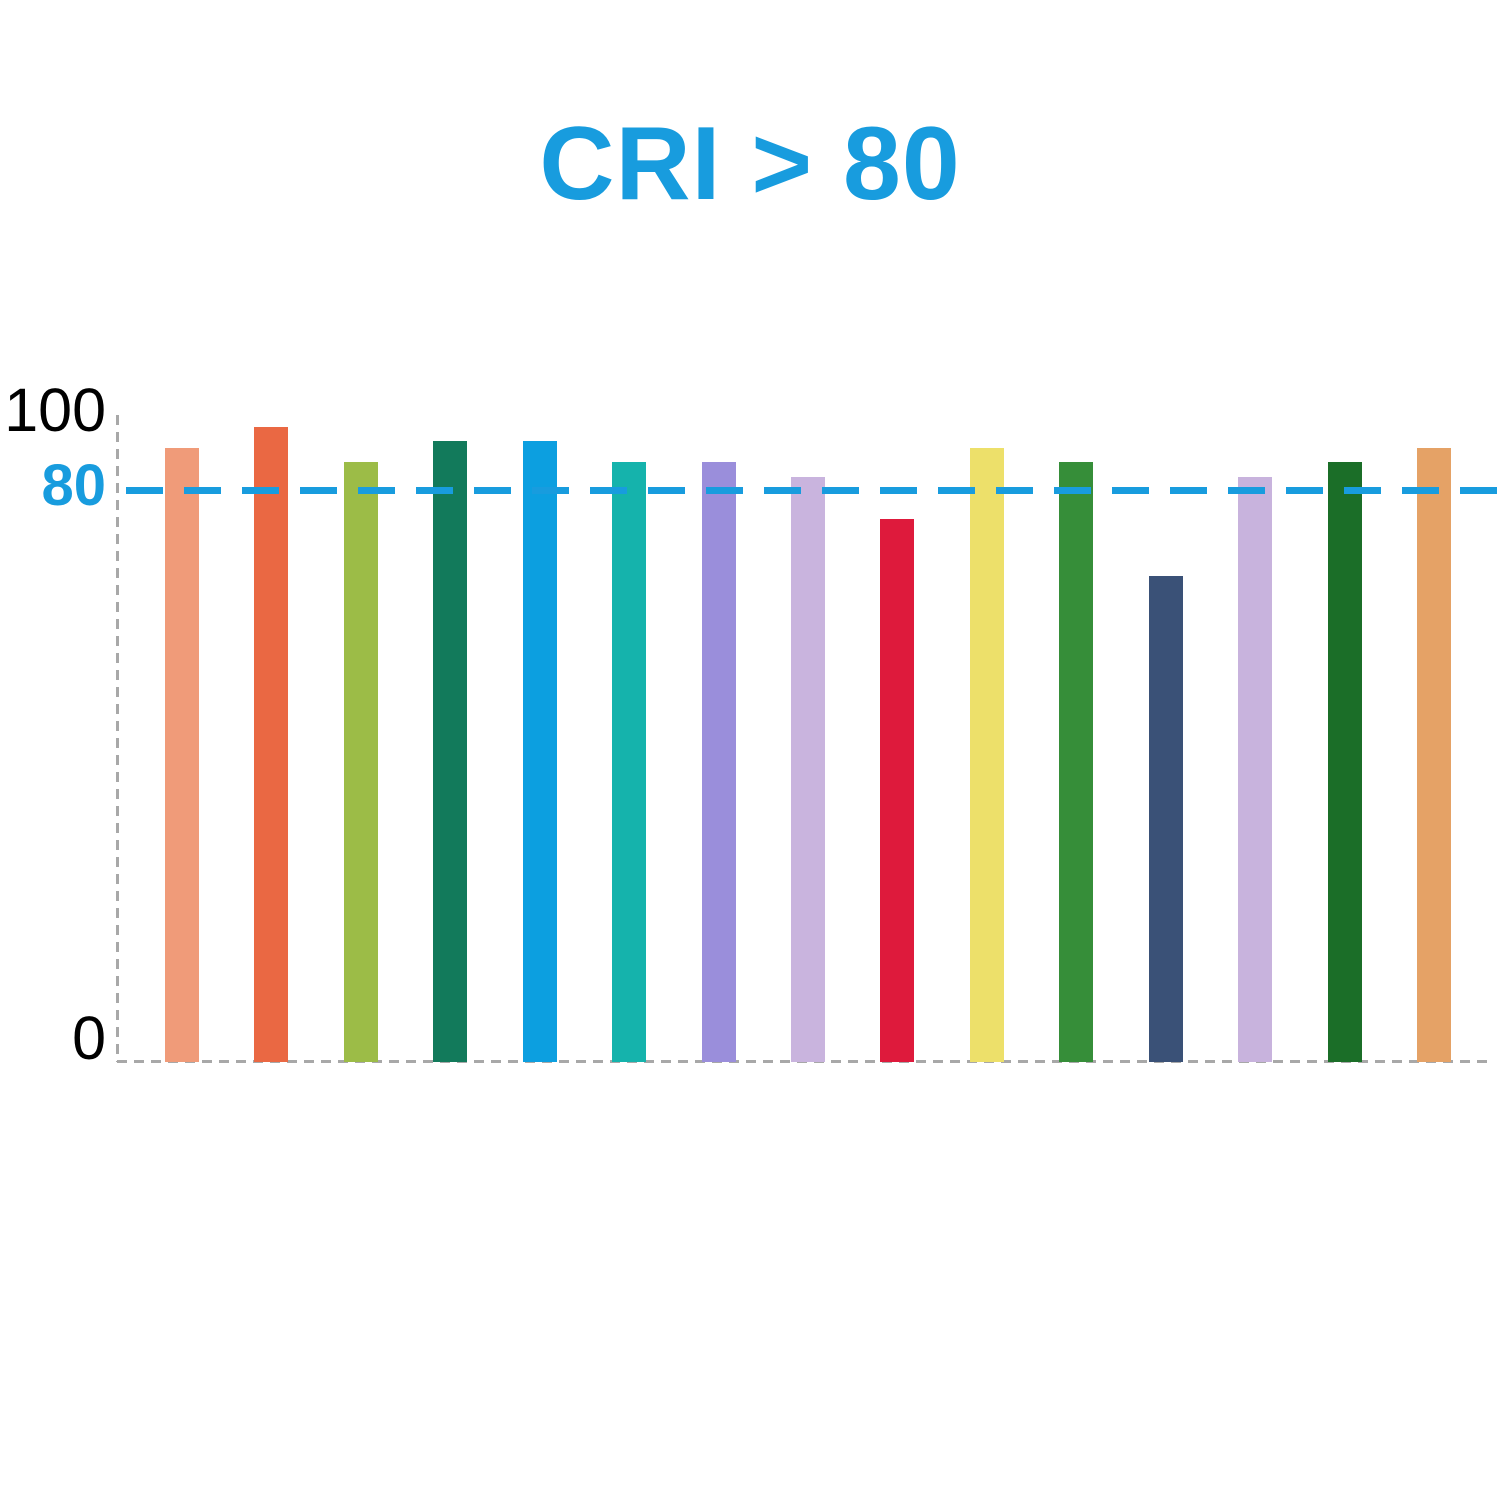 The height and width of the screenshot is (1500, 1500). I want to click on y-axis-dashed-line, so click(117, 738).